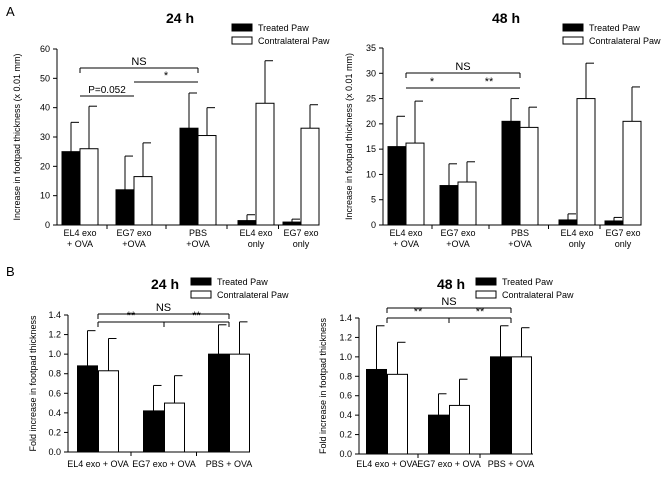 The height and width of the screenshot is (498, 662). What do you see at coordinates (198, 244) in the screenshot?
I see `category-label-2: +OVA` at bounding box center [198, 244].